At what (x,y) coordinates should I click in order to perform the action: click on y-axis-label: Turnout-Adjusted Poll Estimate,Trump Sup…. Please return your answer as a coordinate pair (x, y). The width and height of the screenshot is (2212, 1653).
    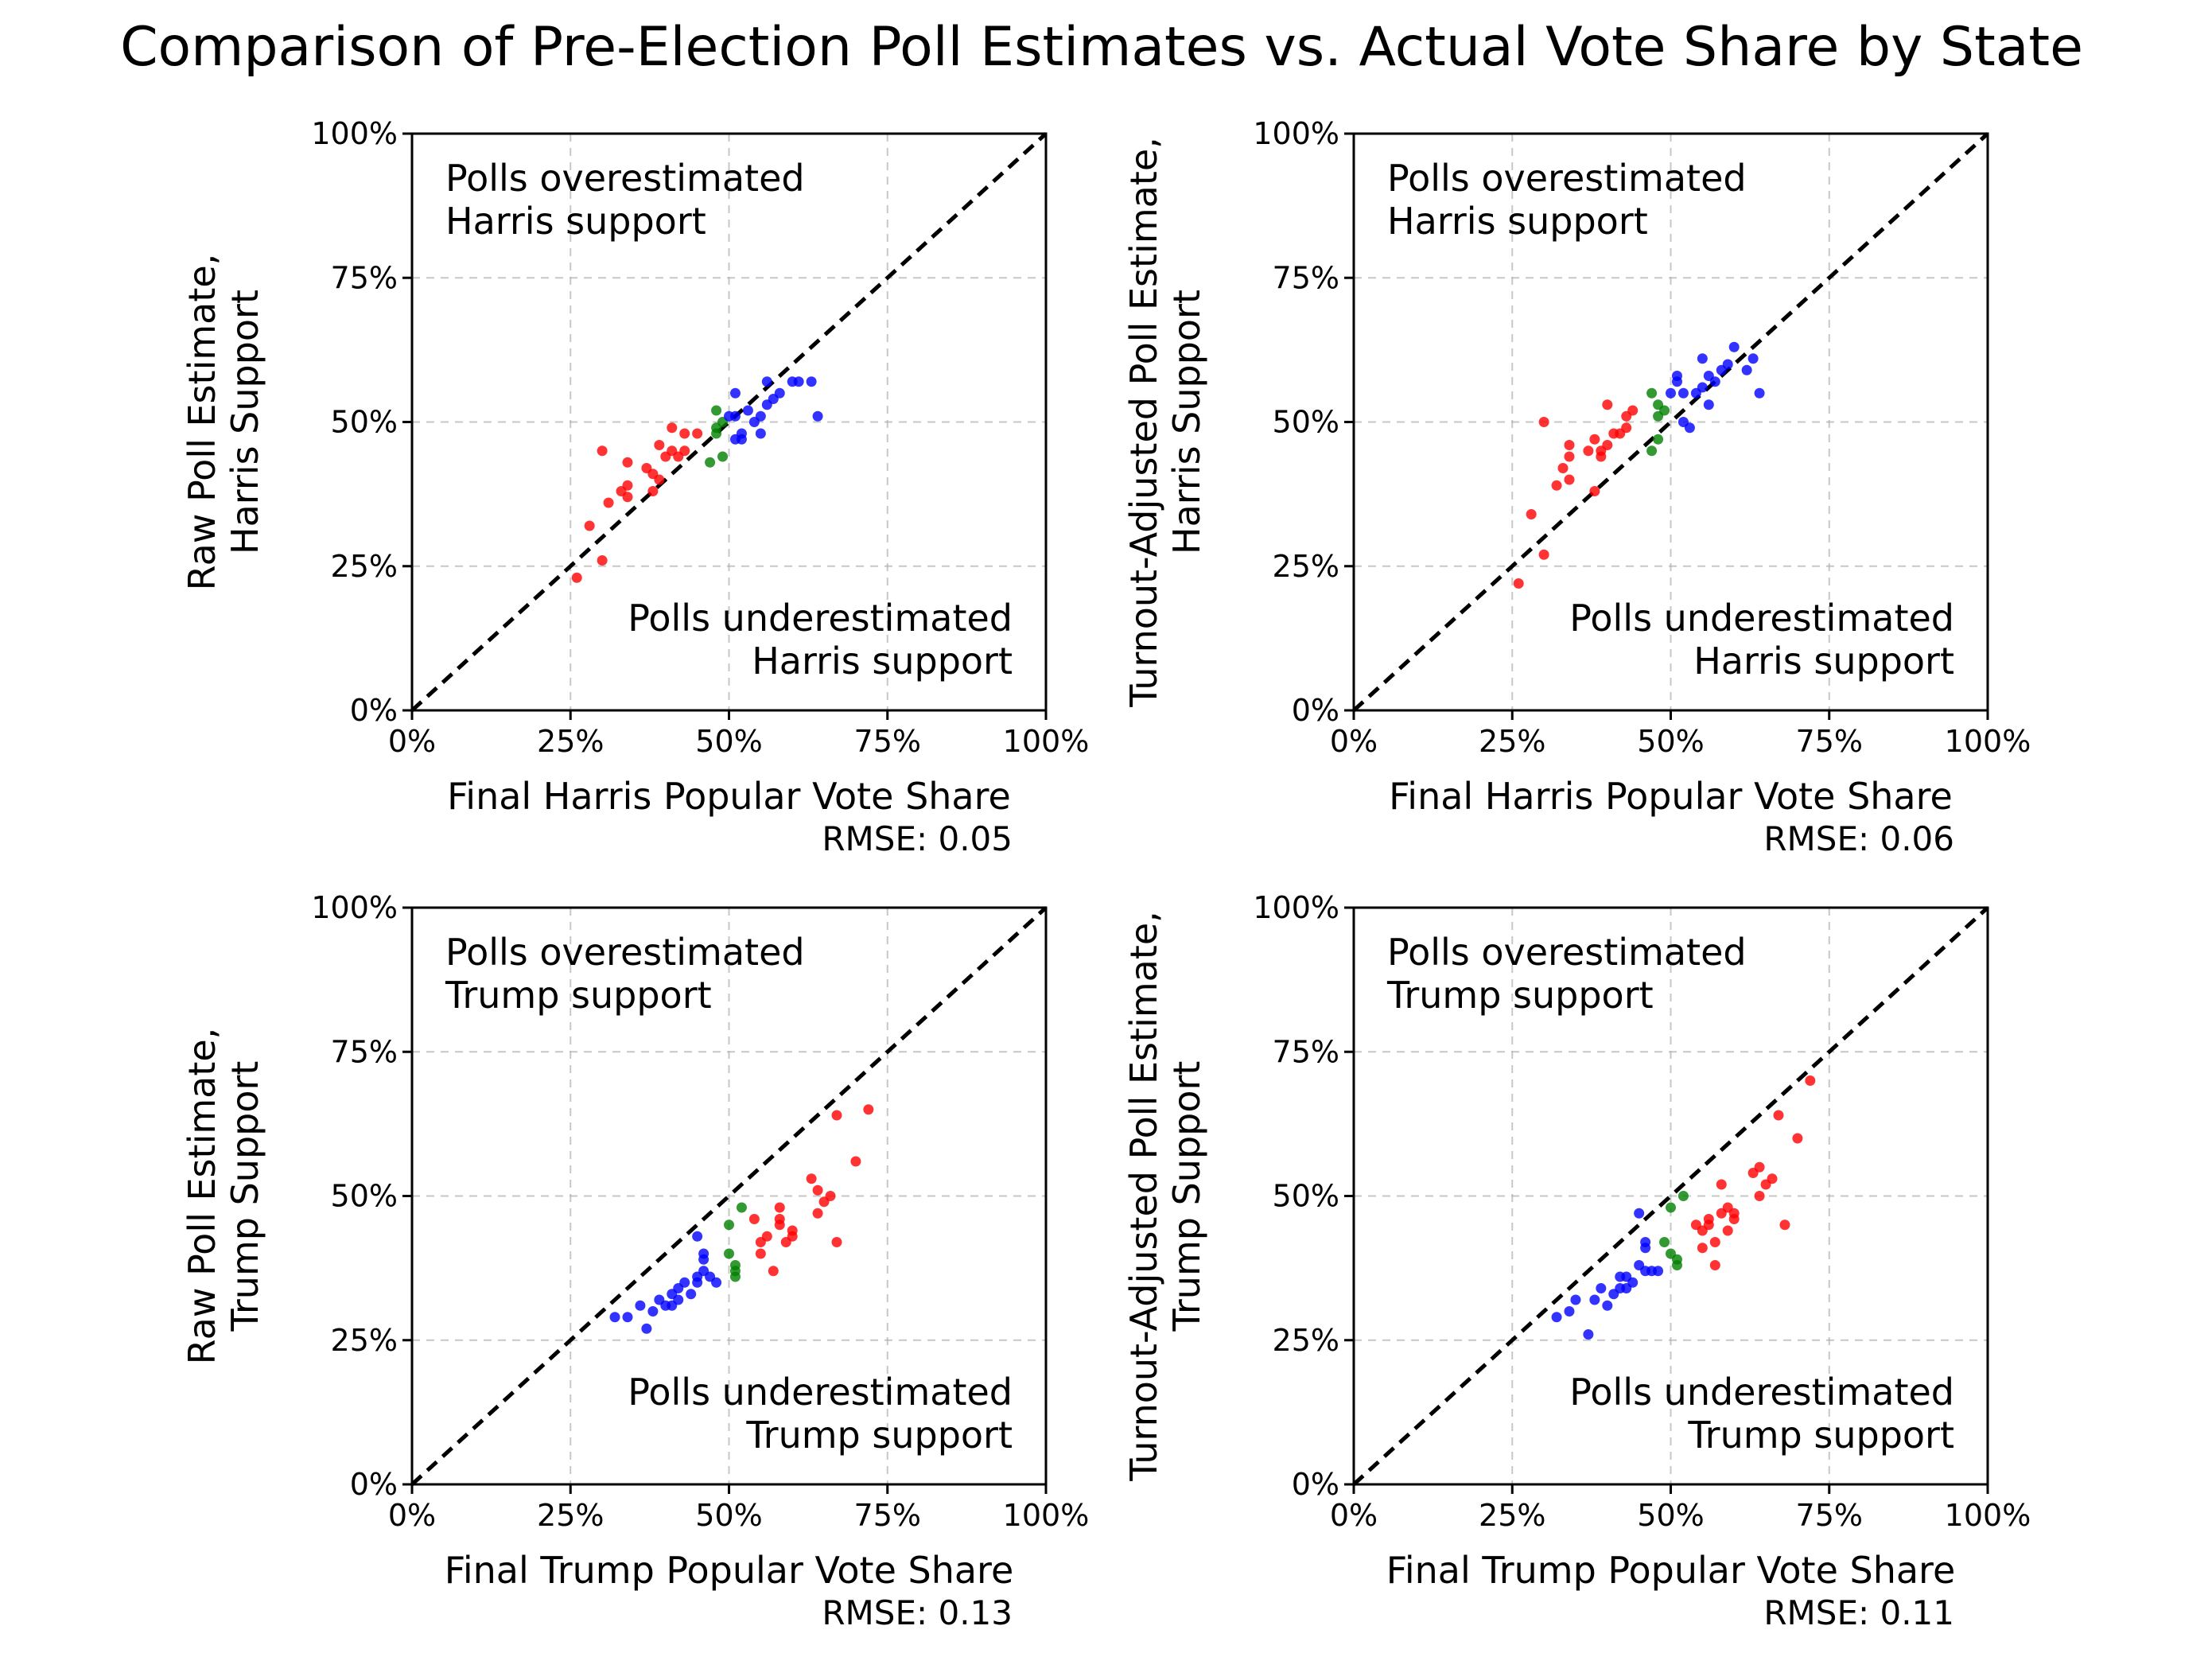
    Looking at the image, I should click on (1165, 1196).